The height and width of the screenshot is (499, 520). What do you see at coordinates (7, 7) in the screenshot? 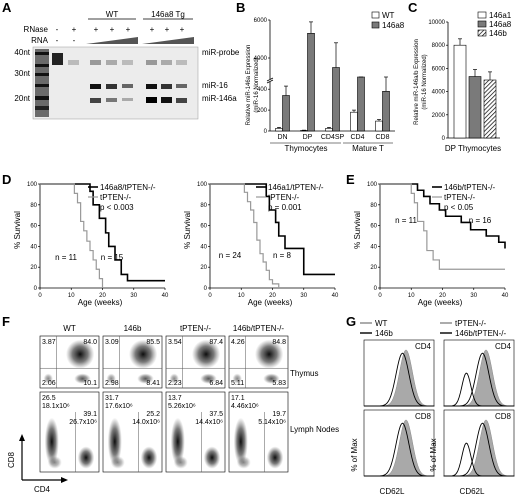
I see `panel-a-letter: A` at bounding box center [7, 7].